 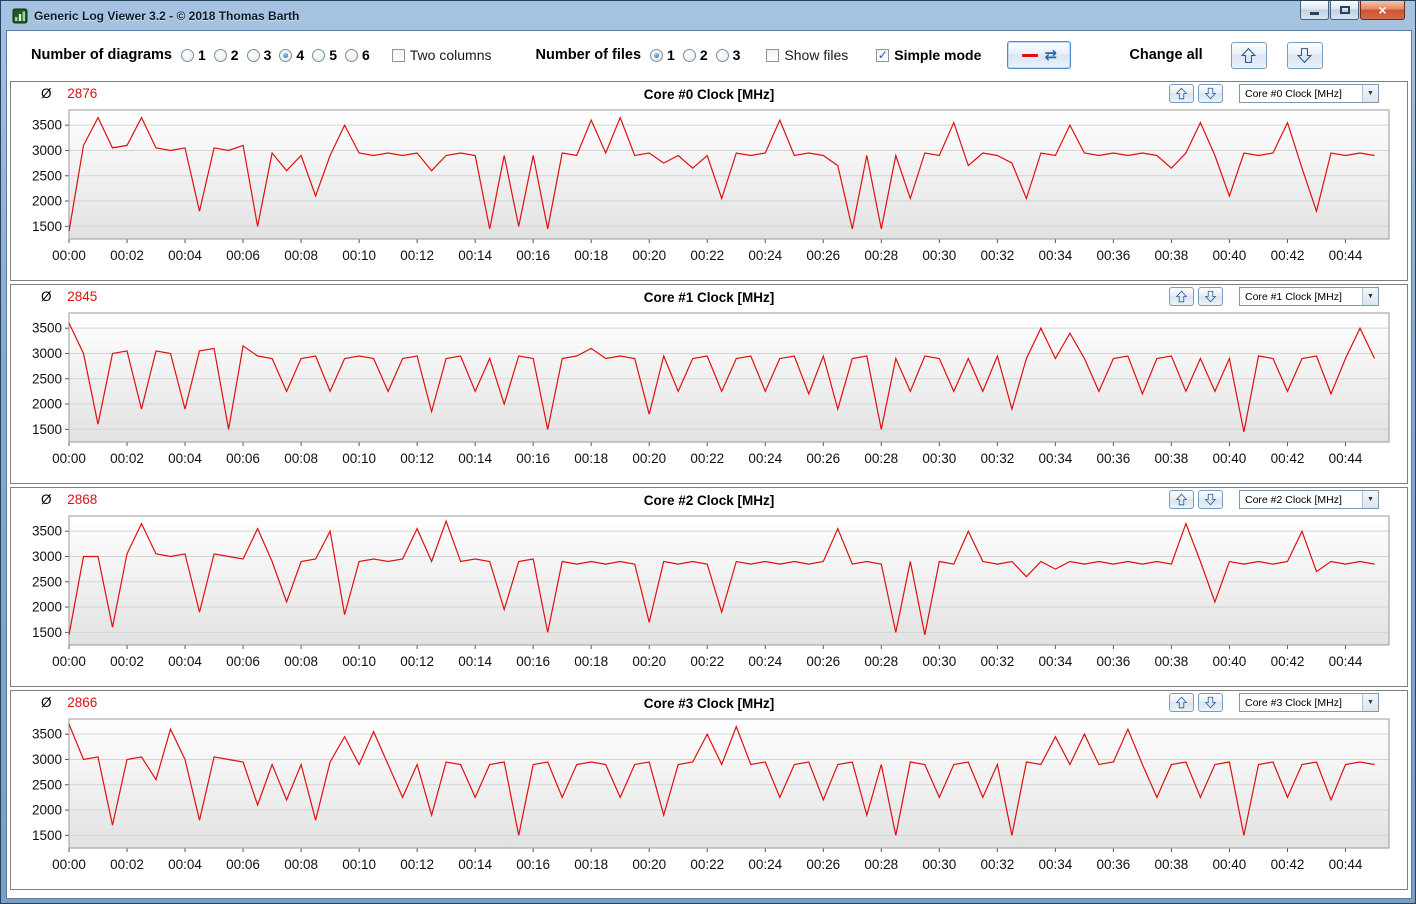 I want to click on diagrams-option-5: 5, so click(x=324, y=55).